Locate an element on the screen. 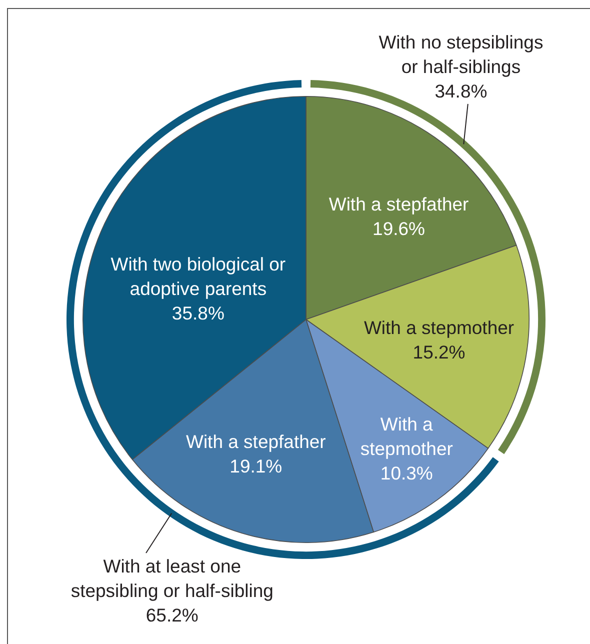 The width and height of the screenshot is (590, 644). data-label: 19.6% is located at coordinates (399, 229).